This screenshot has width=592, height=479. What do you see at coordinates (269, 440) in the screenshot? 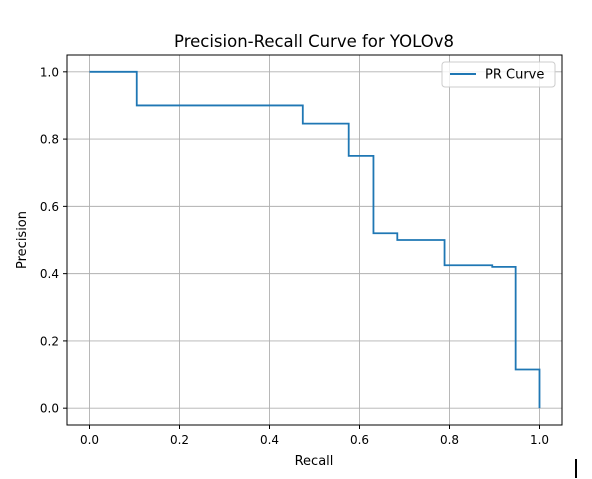
I see `x-tick-label: 0.4` at bounding box center [269, 440].